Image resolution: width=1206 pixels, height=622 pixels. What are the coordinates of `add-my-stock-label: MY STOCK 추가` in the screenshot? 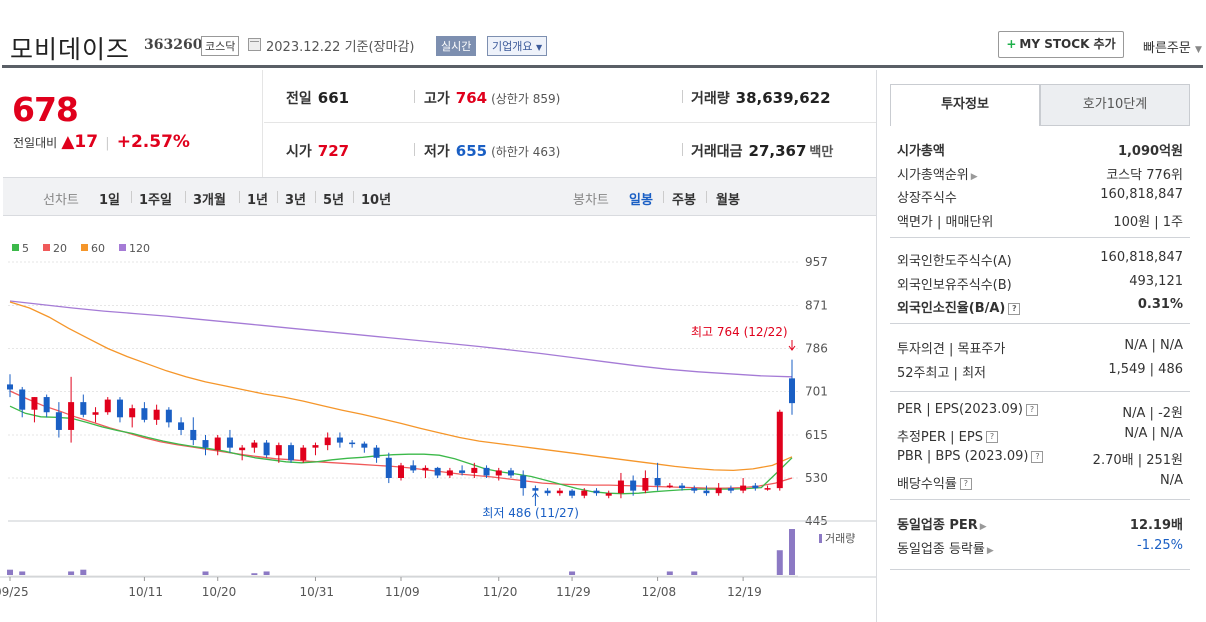 It's located at (1067, 44).